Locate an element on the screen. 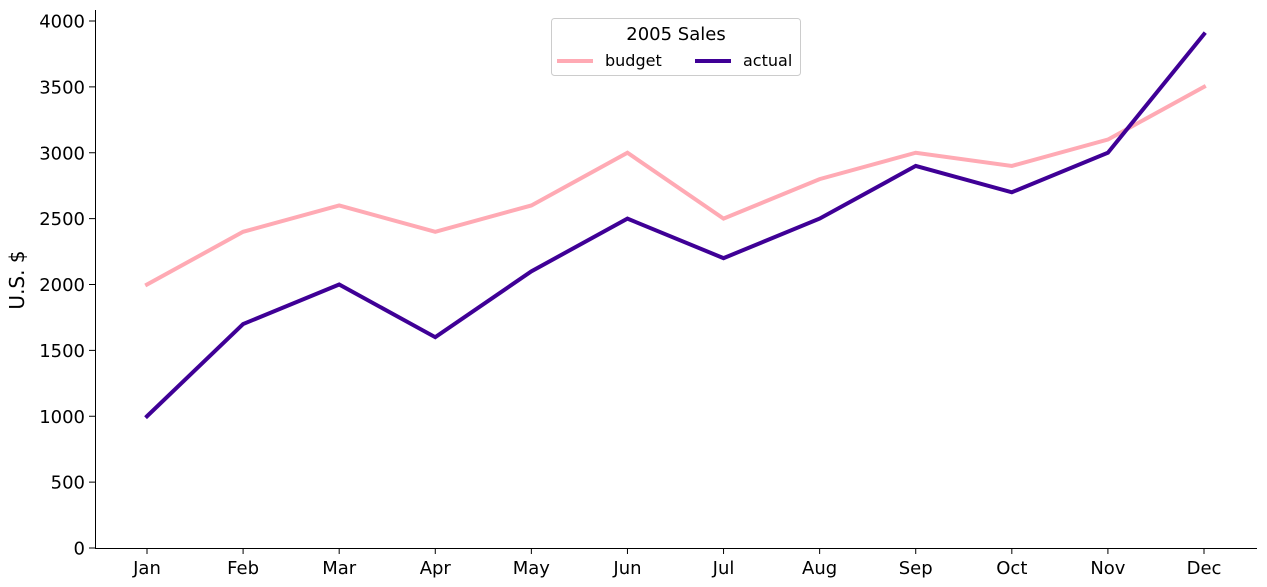  x-tick-label: Aug is located at coordinates (819, 568).